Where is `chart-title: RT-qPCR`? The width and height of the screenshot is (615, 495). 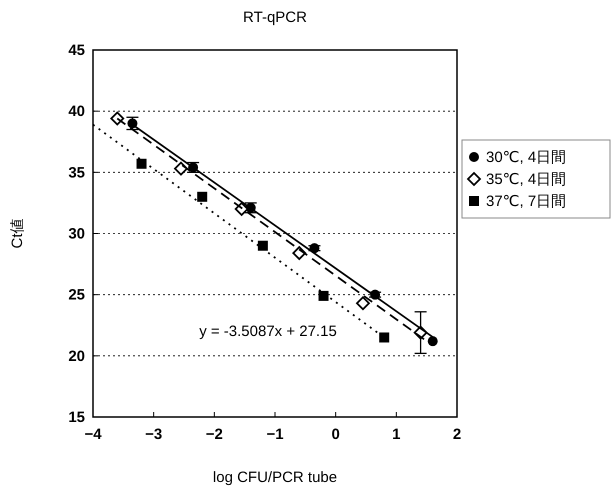
chart-title: RT-qPCR is located at coordinates (275, 17).